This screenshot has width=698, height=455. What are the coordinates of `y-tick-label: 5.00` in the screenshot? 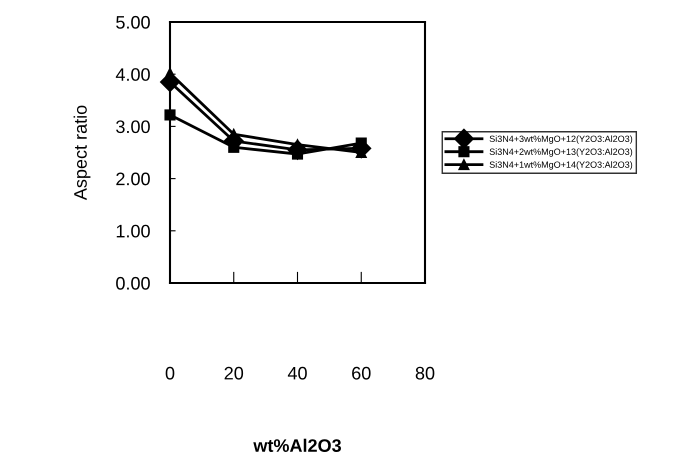 It's located at (133, 22).